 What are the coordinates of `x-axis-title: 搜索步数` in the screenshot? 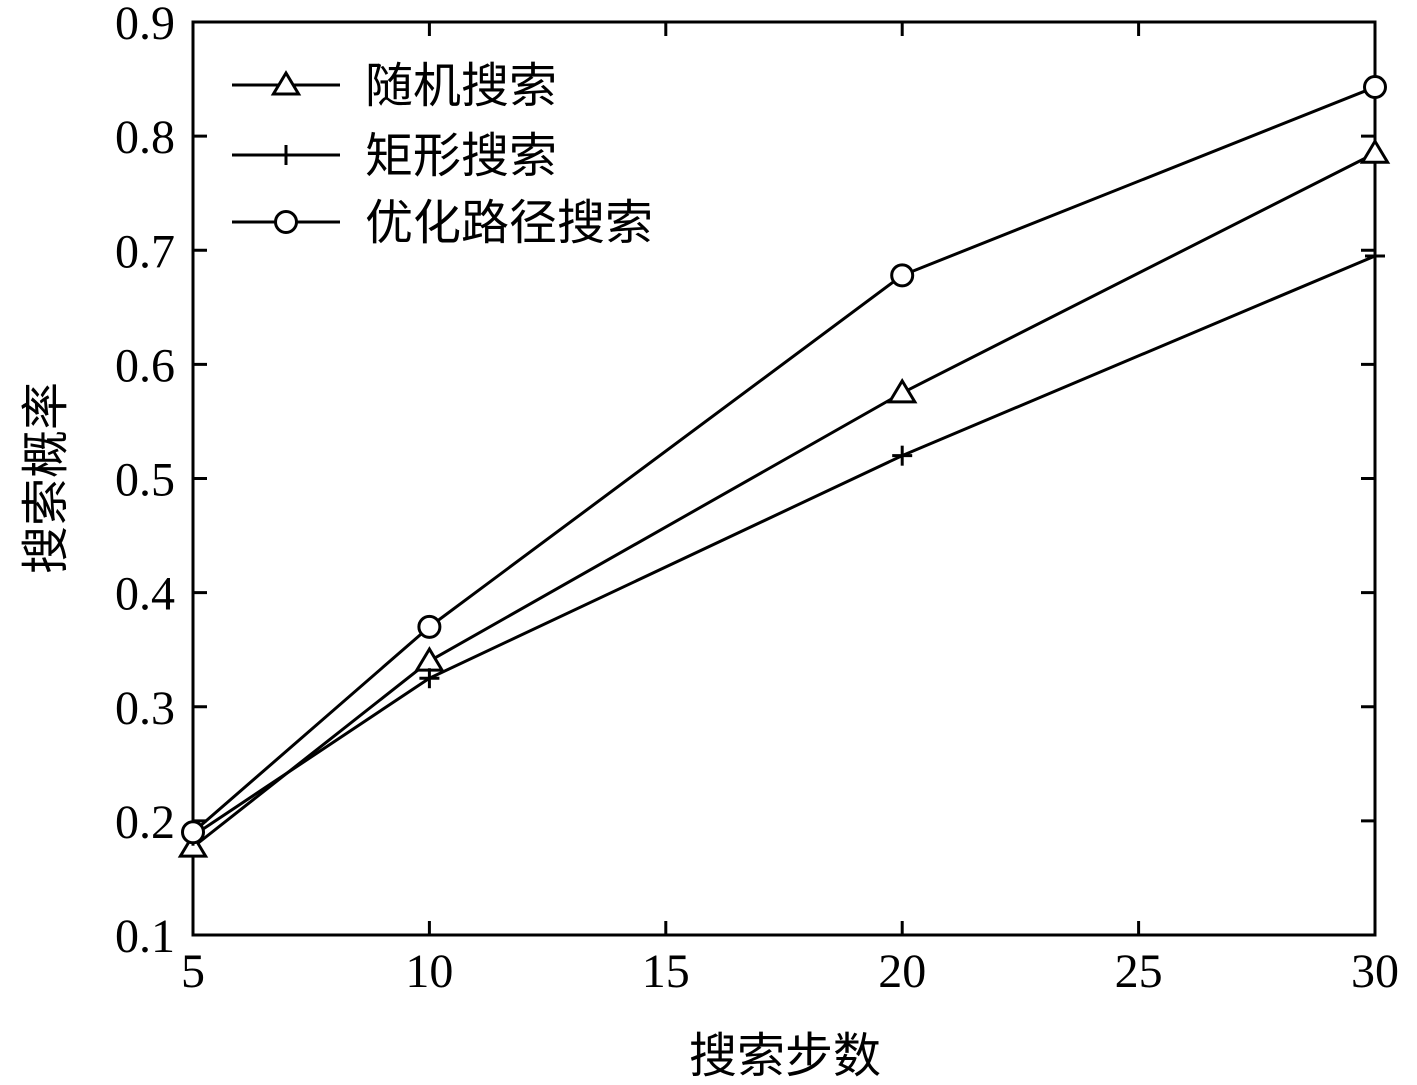 It's located at (785, 1056).